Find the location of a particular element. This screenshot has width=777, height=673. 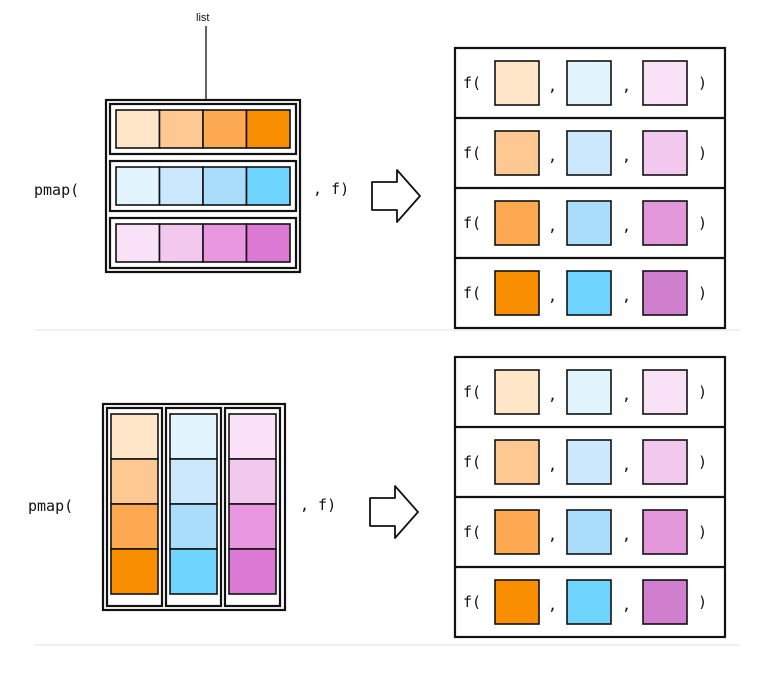

list-label: list is located at coordinates (202, 18).